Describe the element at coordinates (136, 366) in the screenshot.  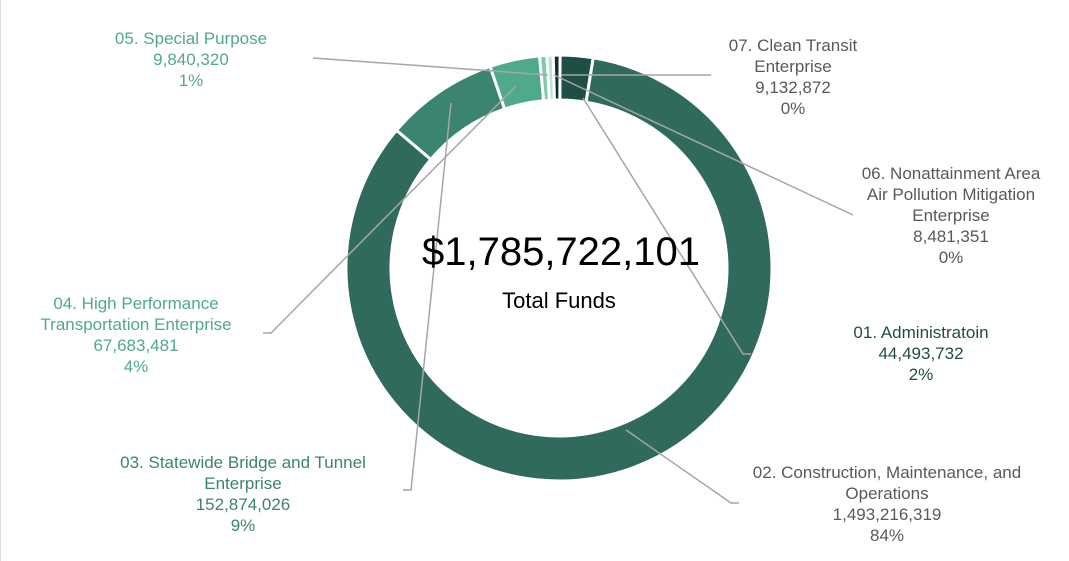
I see `label-percent: 4%` at that location.